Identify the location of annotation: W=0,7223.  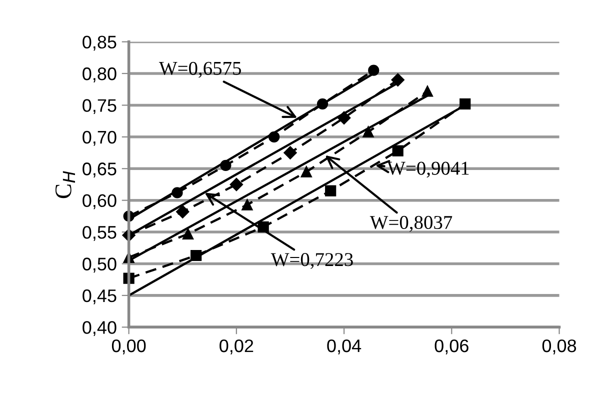
(311, 261).